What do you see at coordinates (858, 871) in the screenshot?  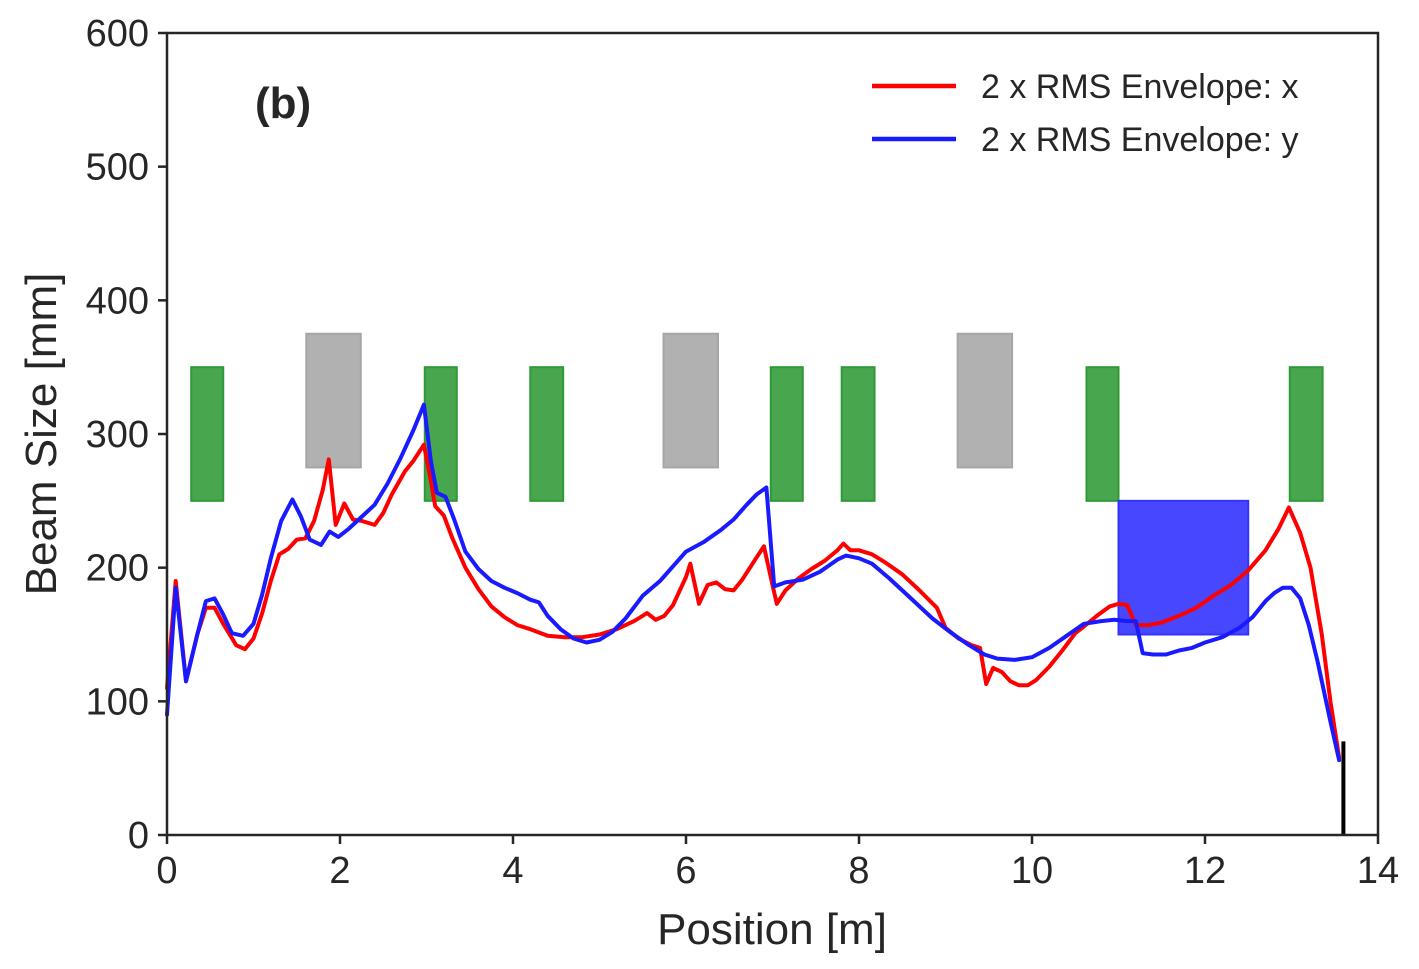 I see `x-tick-label: 8` at bounding box center [858, 871].